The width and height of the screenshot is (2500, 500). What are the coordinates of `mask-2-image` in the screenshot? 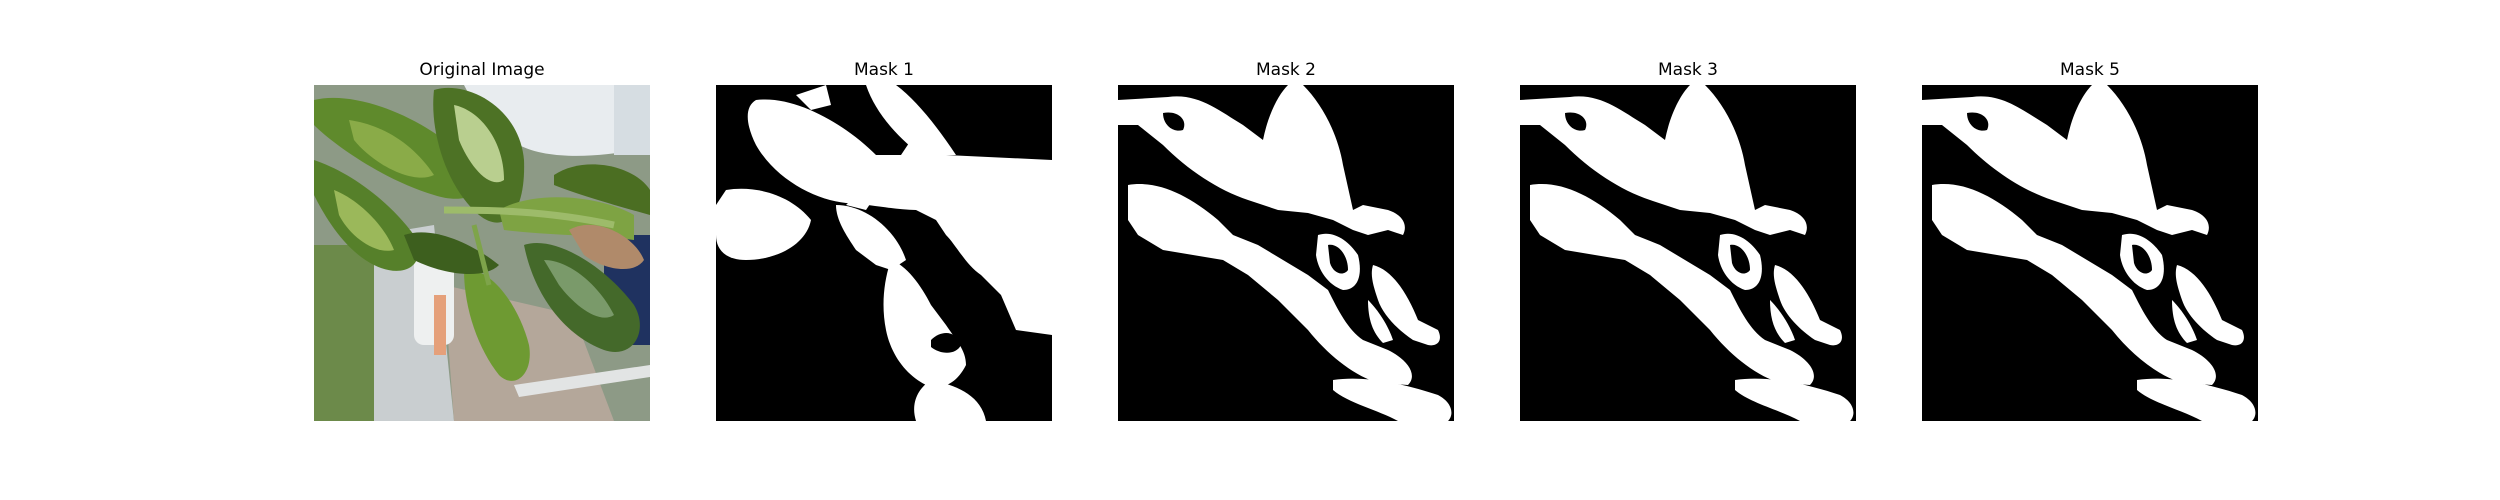 It's located at (1286, 253).